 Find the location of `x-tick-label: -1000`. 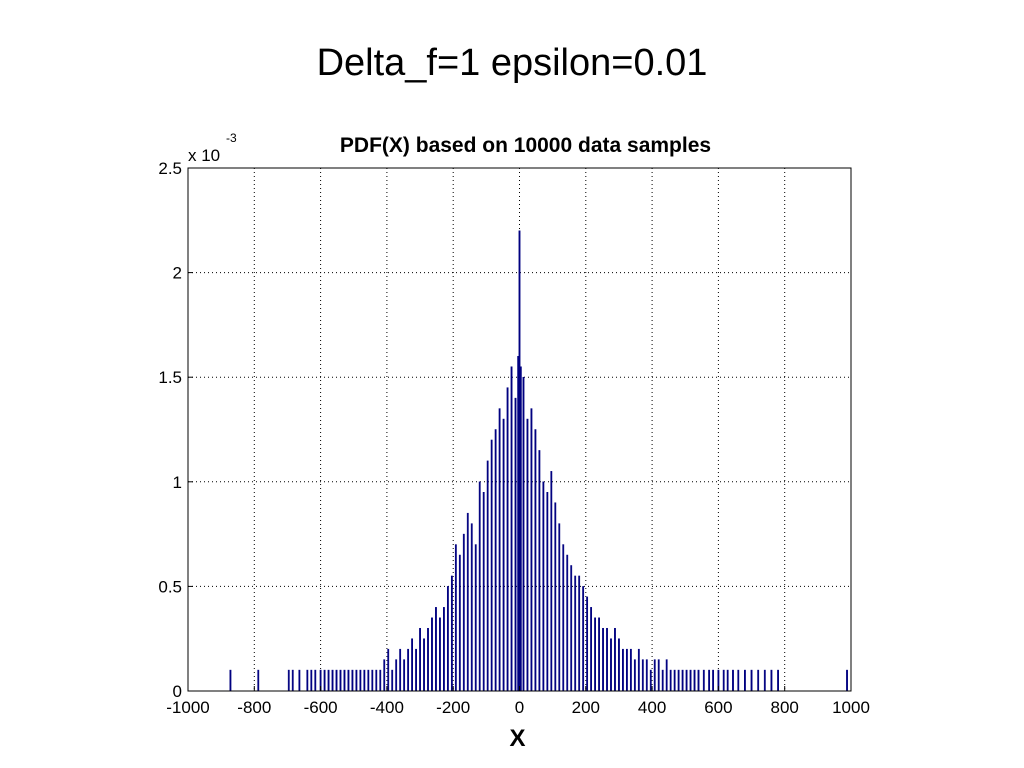

x-tick-label: -1000 is located at coordinates (187, 707).